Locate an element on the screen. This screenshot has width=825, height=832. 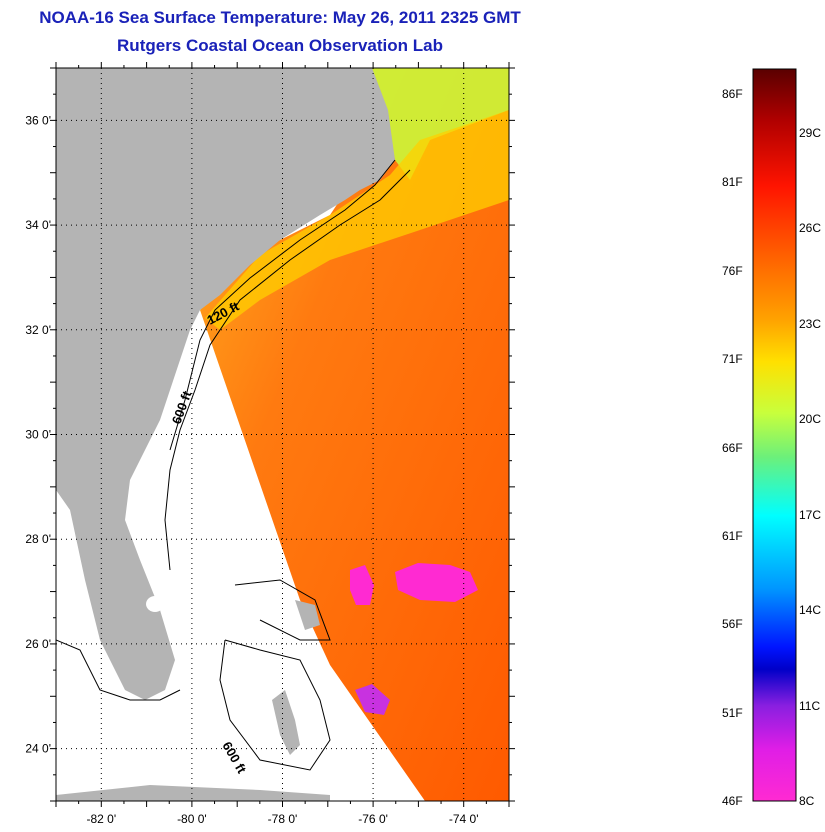
lat-tick-label: 36 0' is located at coordinates (38, 120).